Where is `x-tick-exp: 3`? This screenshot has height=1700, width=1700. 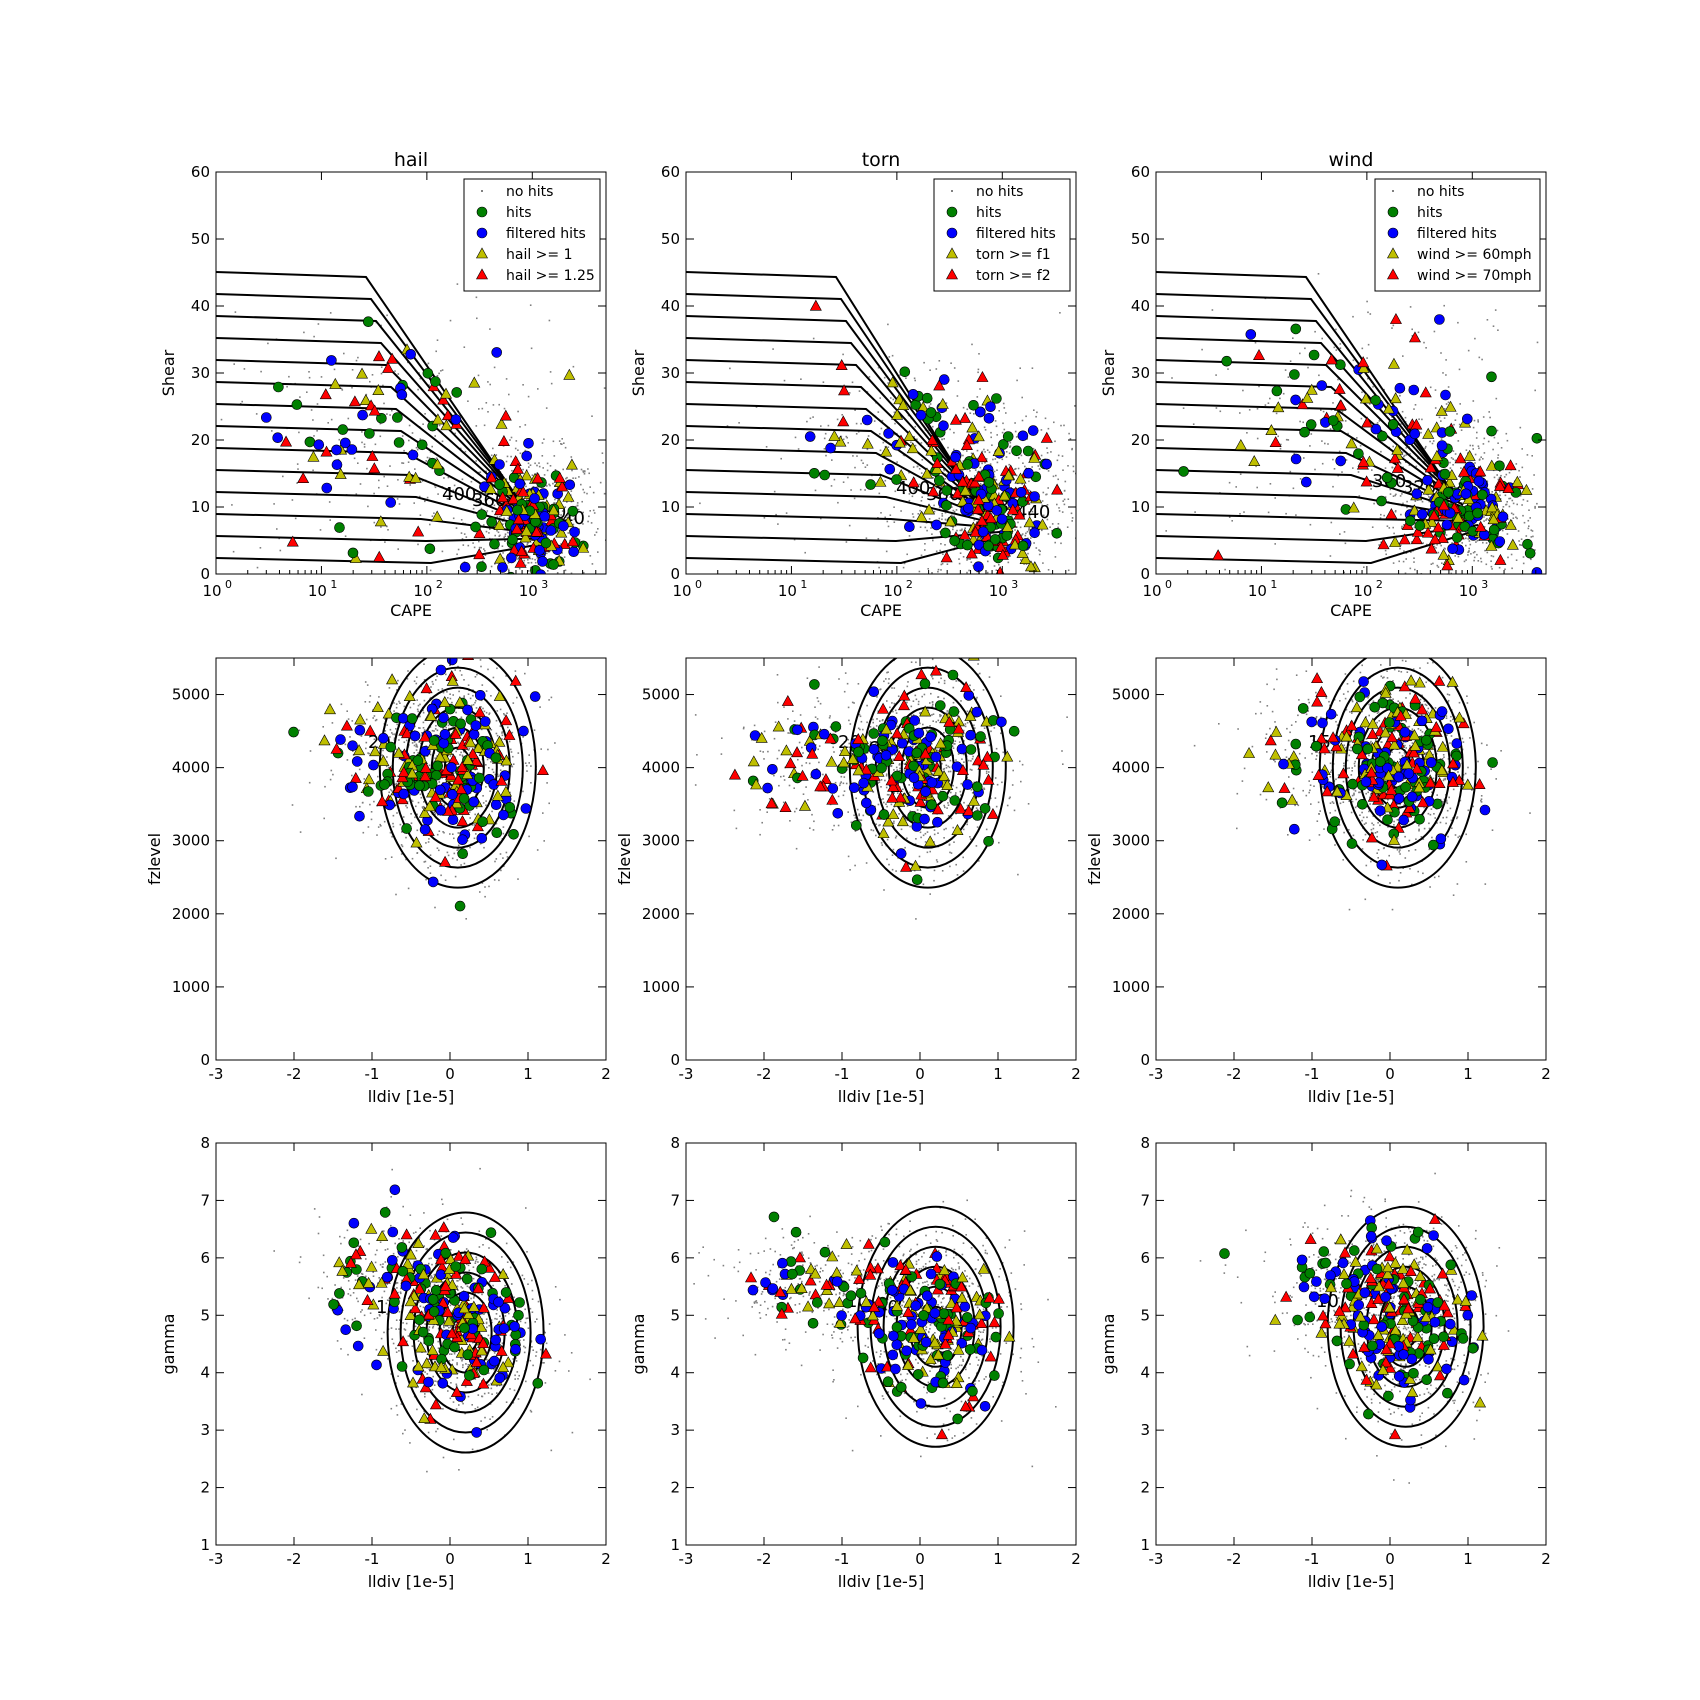
x-tick-exp: 3 is located at coordinates (1014, 584).